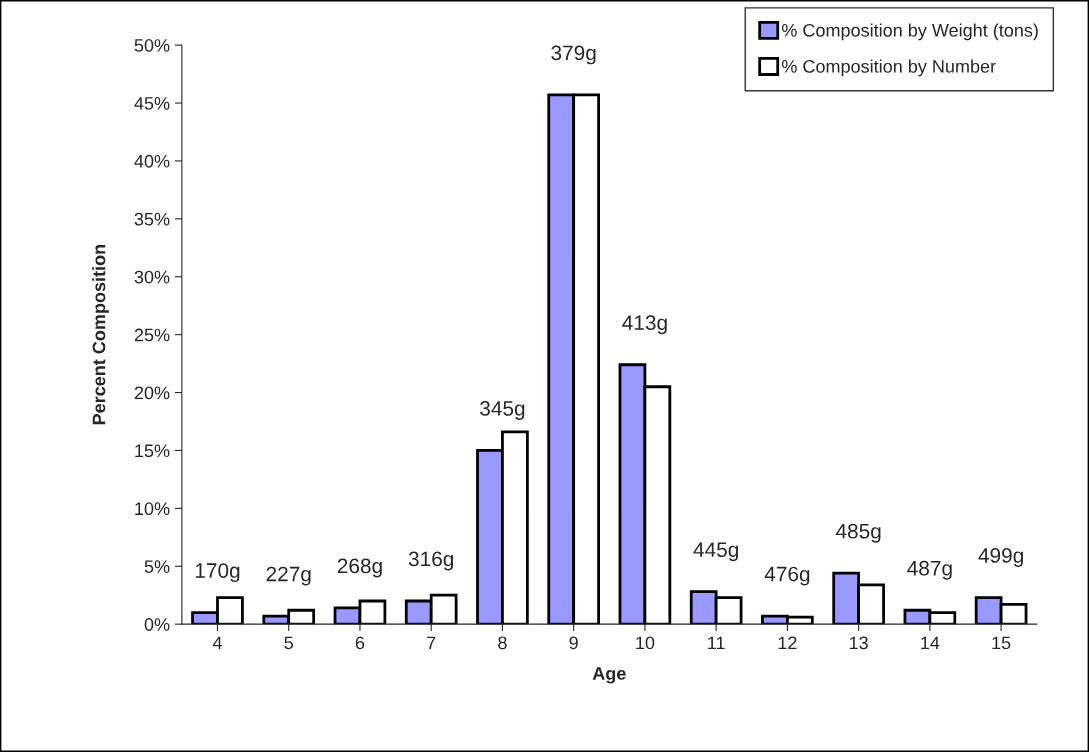 This screenshot has height=752, width=1089. What do you see at coordinates (217, 643) in the screenshot?
I see `x-tick-label: 4` at bounding box center [217, 643].